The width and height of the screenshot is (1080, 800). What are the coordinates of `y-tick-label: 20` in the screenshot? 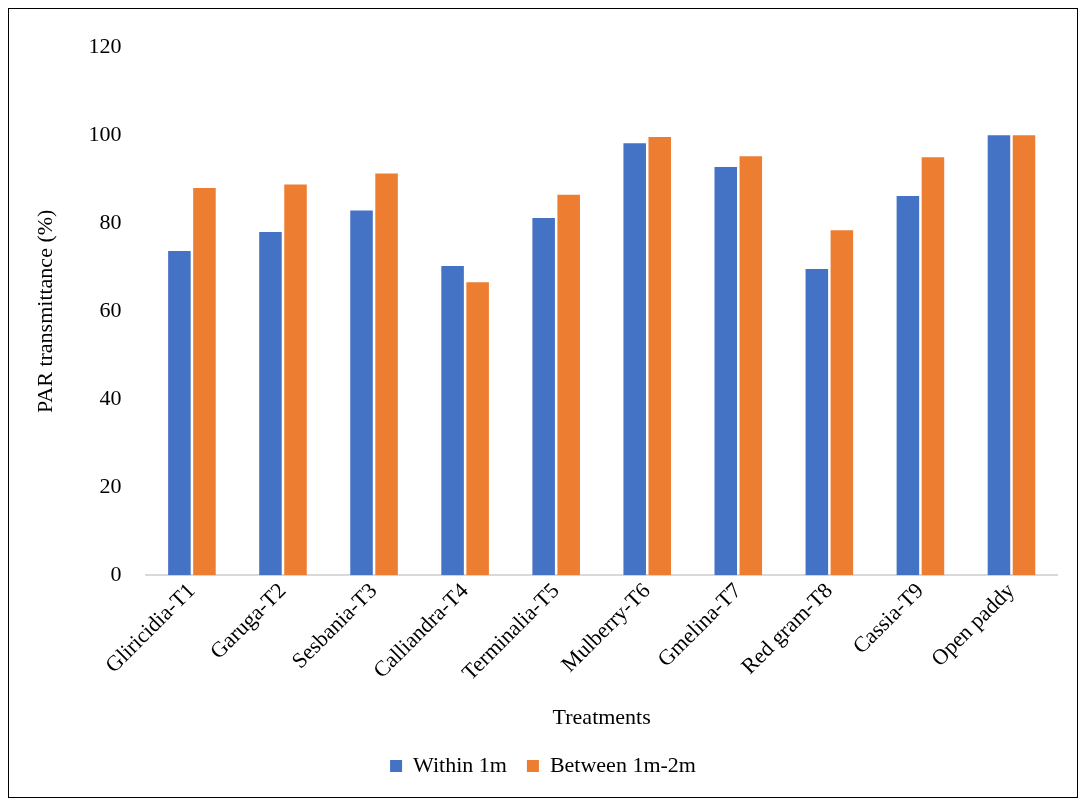 It's located at (110, 486).